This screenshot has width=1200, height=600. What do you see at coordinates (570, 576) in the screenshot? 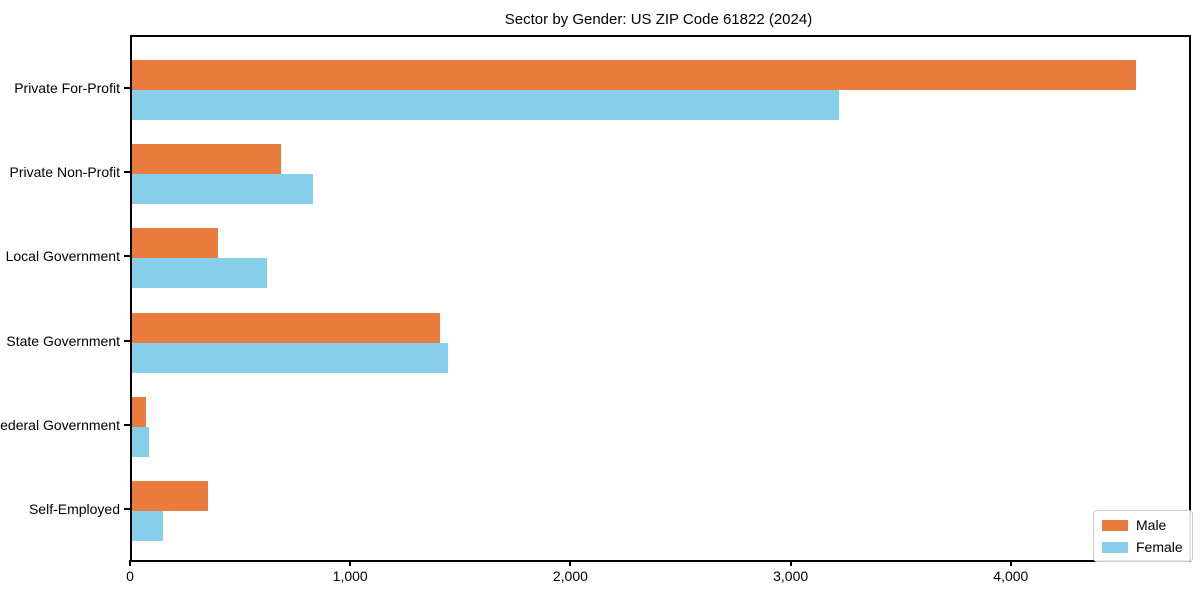
I see `xtick-label-2000: 2,000` at bounding box center [570, 576].